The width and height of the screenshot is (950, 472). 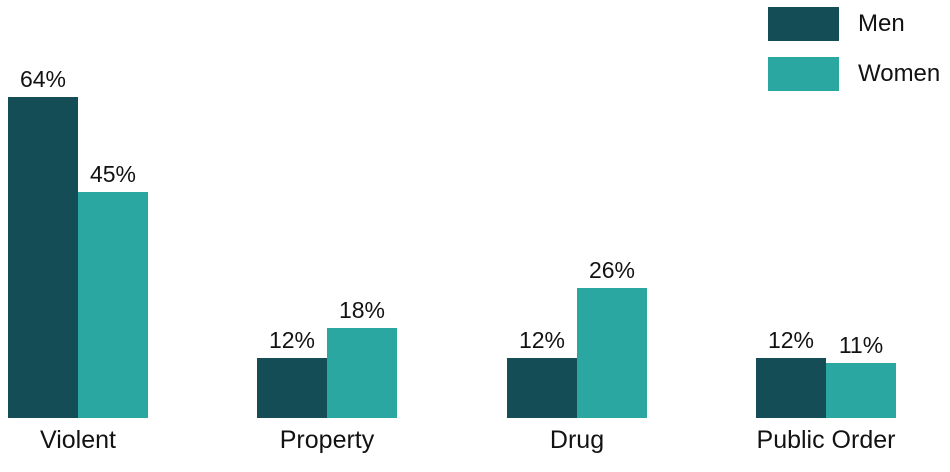 I want to click on bar-column-women-violent: 45%, so click(x=113, y=290).